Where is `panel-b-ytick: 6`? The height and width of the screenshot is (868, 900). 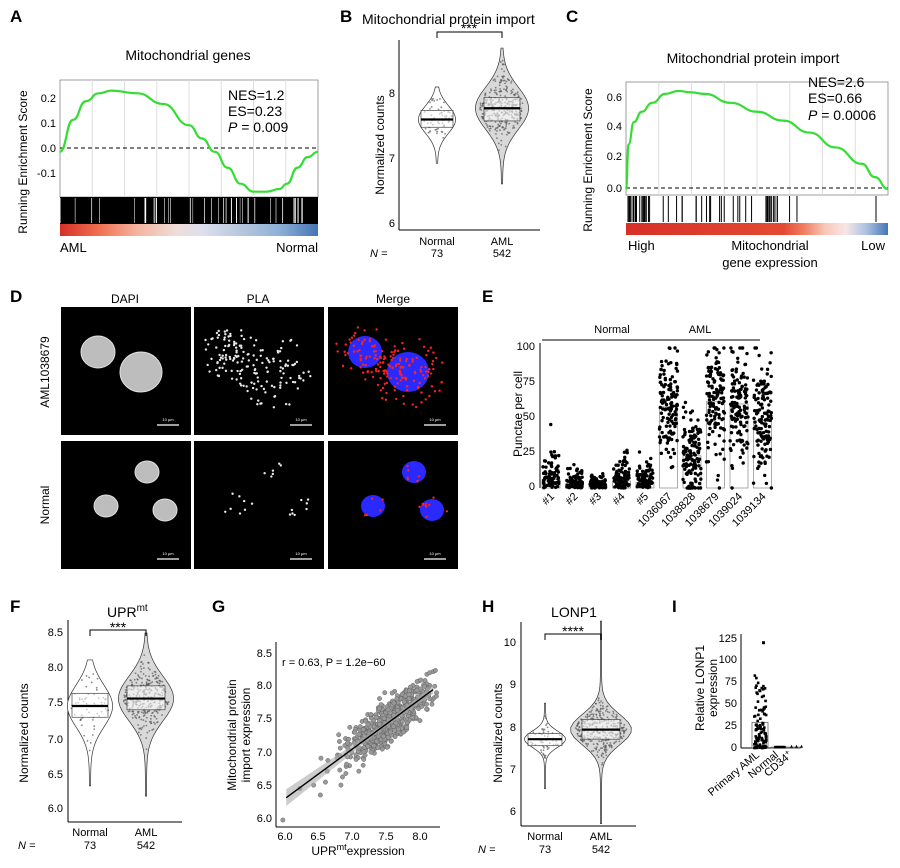 panel-b-ytick: 6 is located at coordinates (392, 224).